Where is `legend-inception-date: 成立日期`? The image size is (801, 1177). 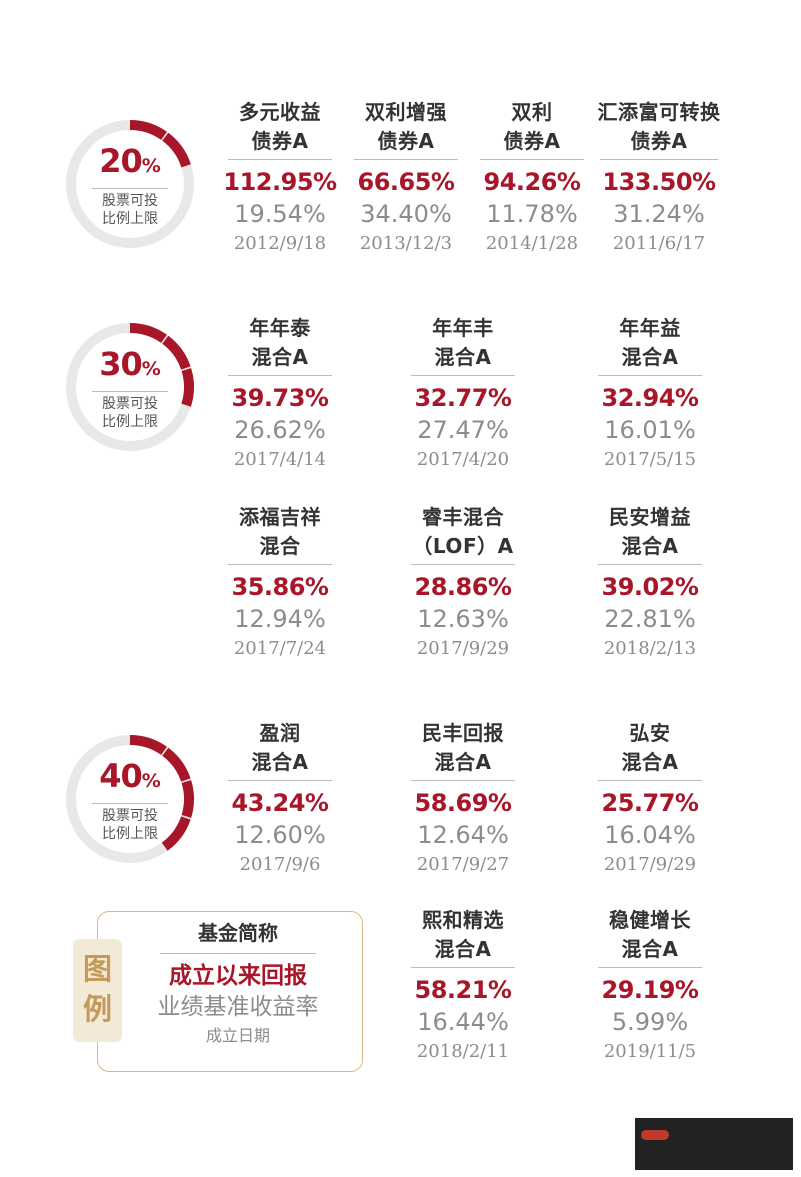
legend-inception-date: 成立日期 is located at coordinates (237, 1035).